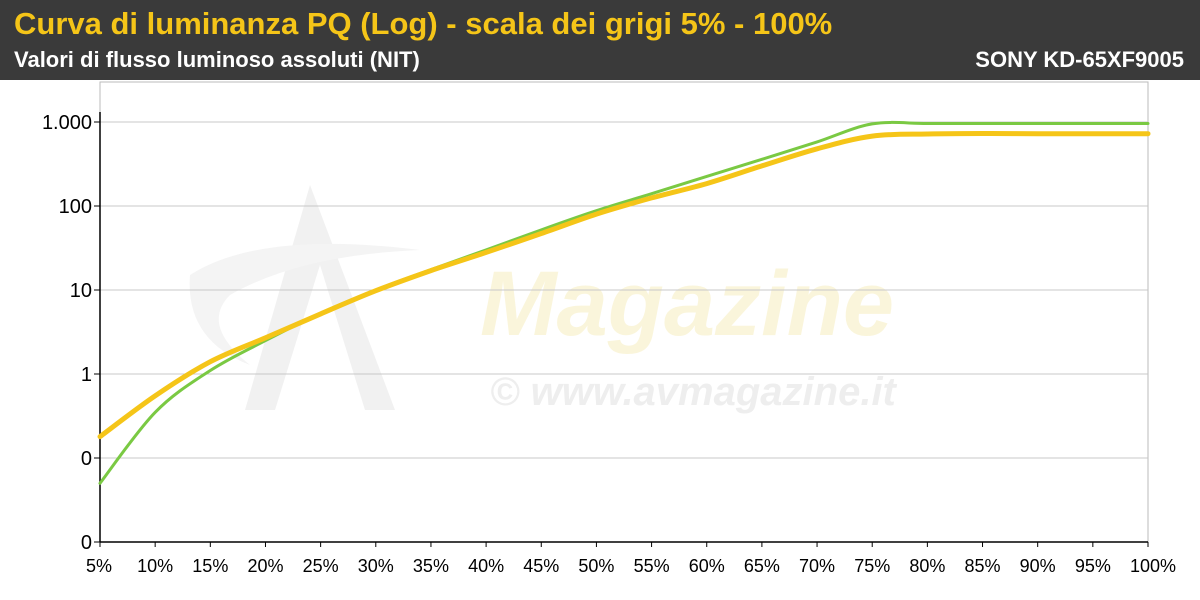  I want to click on y-tick-label: 1, so click(86, 375).